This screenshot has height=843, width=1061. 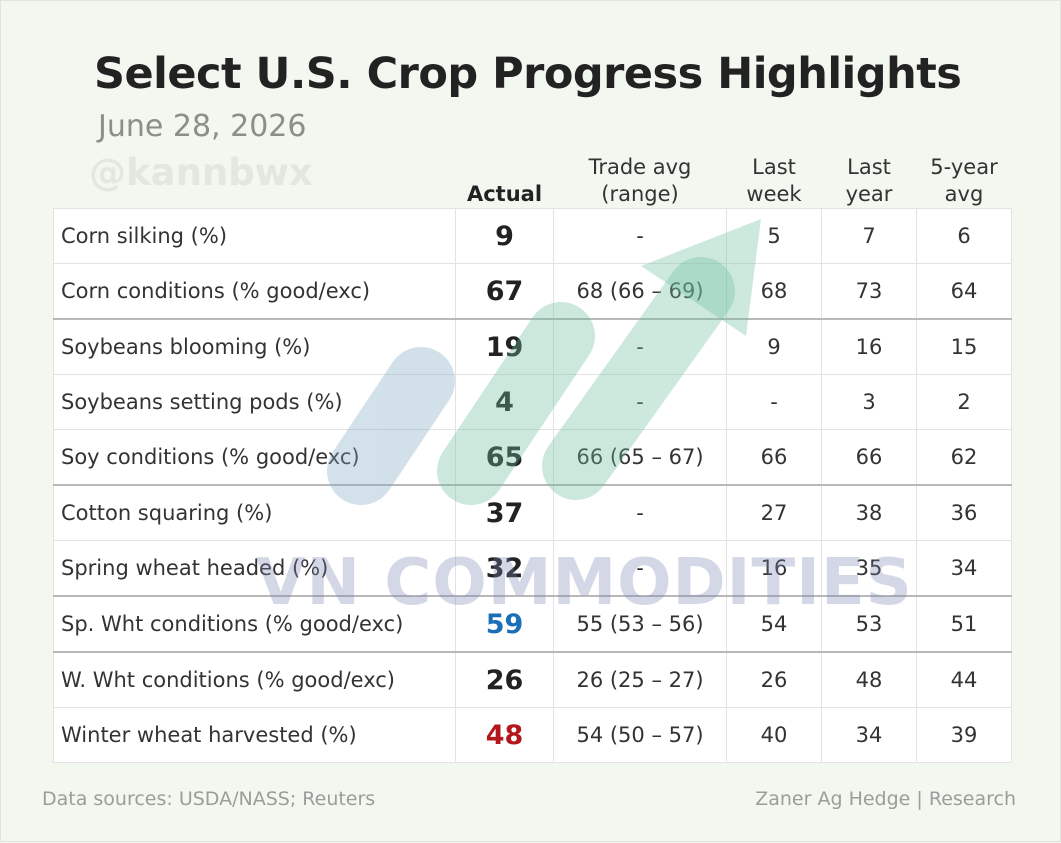 What do you see at coordinates (640, 624) in the screenshot?
I see `trade-average: 55 (53 – 56)` at bounding box center [640, 624].